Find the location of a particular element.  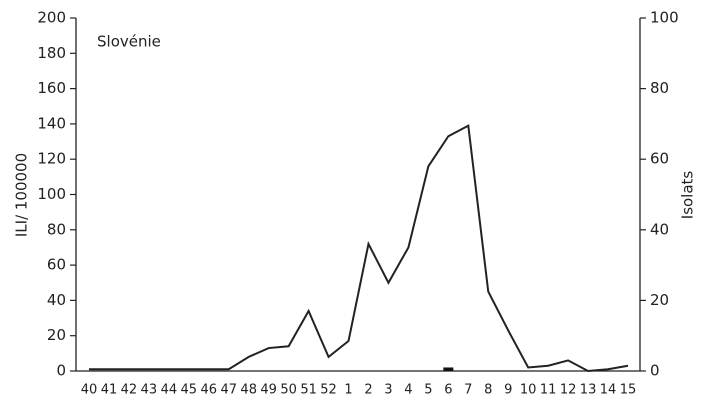

x-tick-label: 40 is located at coordinates (89, 390).